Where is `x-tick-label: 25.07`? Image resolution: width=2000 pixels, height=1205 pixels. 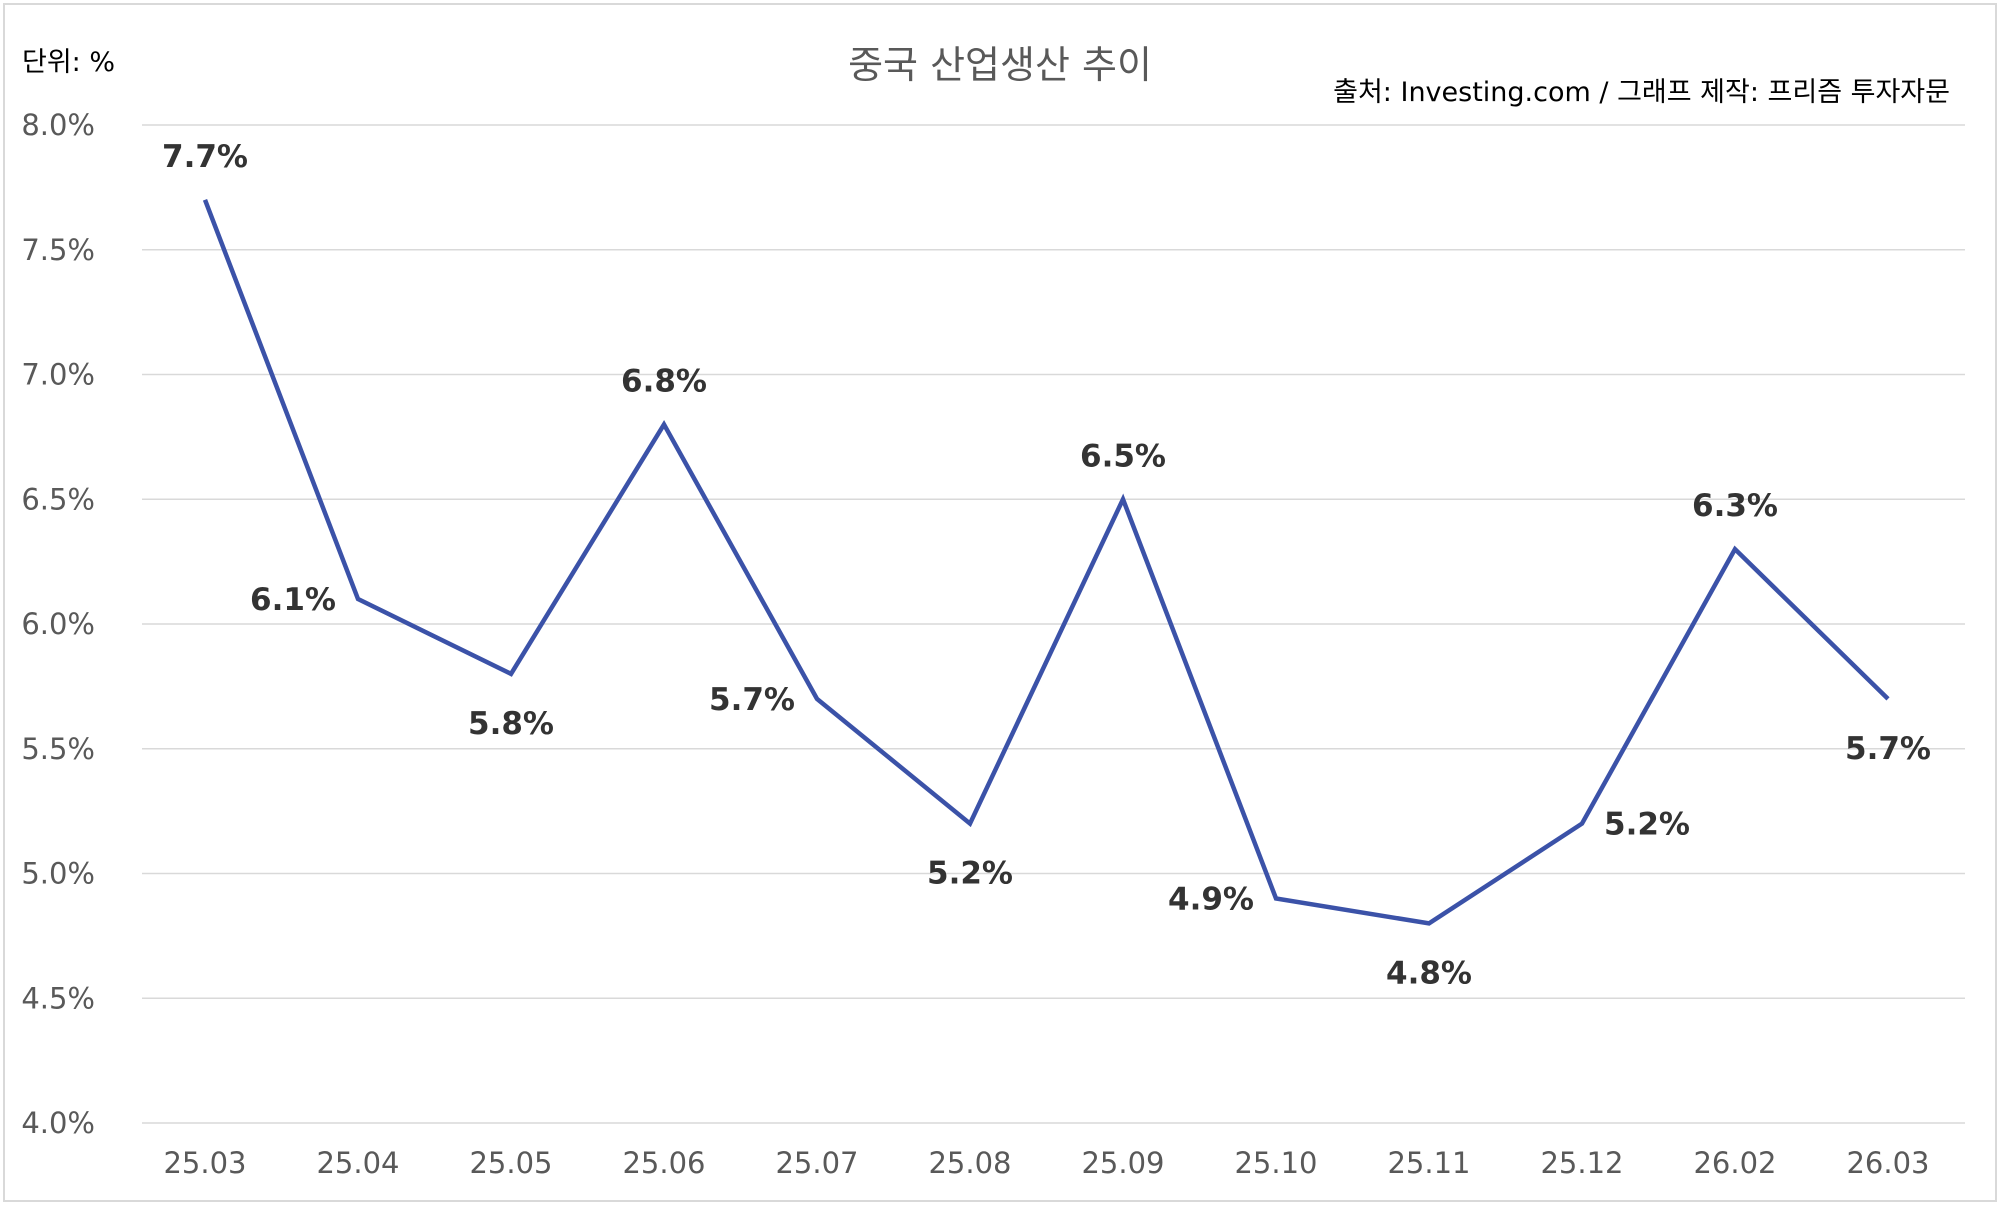
x-tick-label: 25.07 is located at coordinates (816, 1163).